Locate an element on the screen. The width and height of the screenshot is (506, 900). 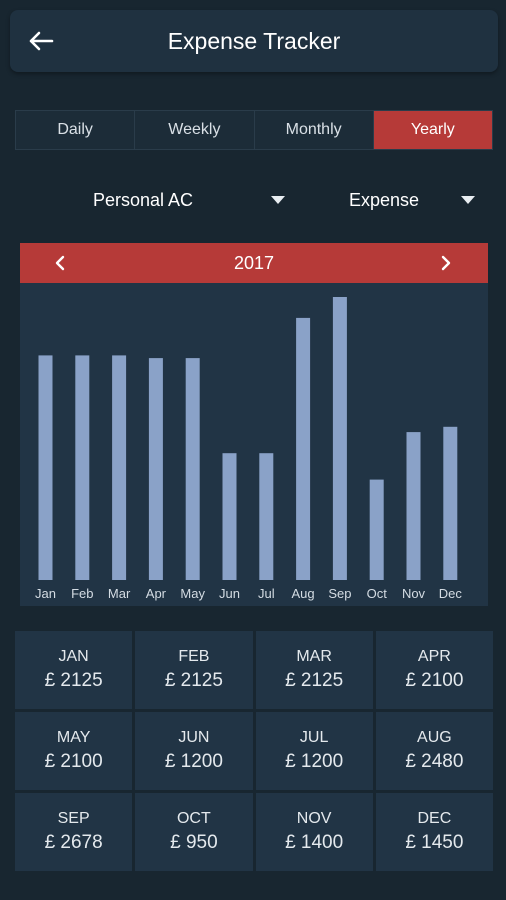
x-tick-label-nov: Nov is located at coordinates (414, 593).